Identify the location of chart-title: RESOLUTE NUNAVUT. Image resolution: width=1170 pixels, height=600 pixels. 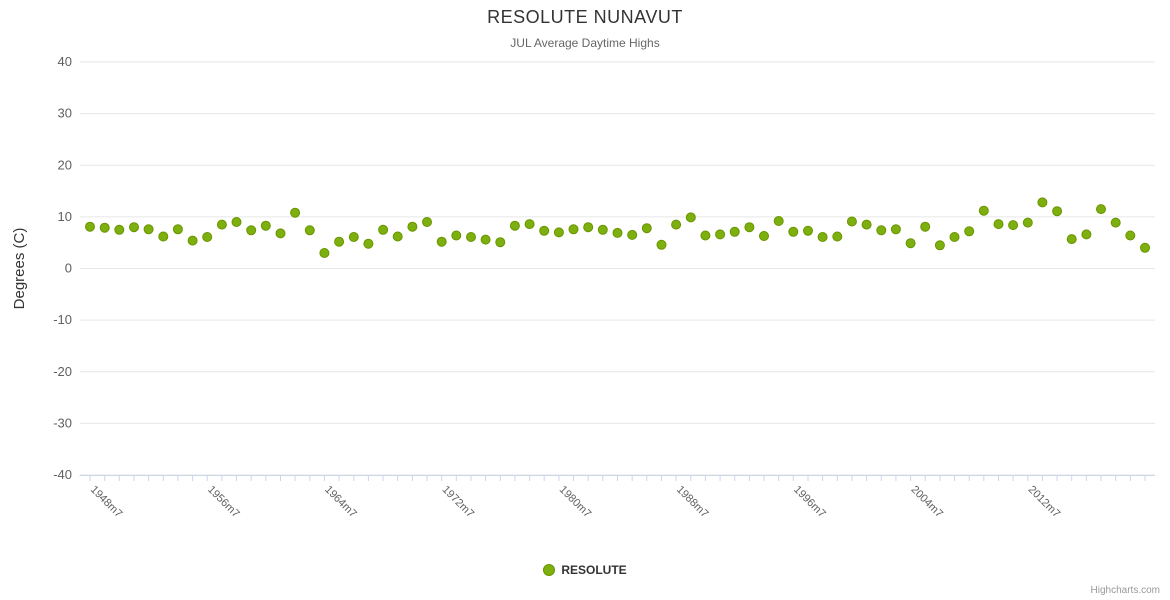
(585, 17).